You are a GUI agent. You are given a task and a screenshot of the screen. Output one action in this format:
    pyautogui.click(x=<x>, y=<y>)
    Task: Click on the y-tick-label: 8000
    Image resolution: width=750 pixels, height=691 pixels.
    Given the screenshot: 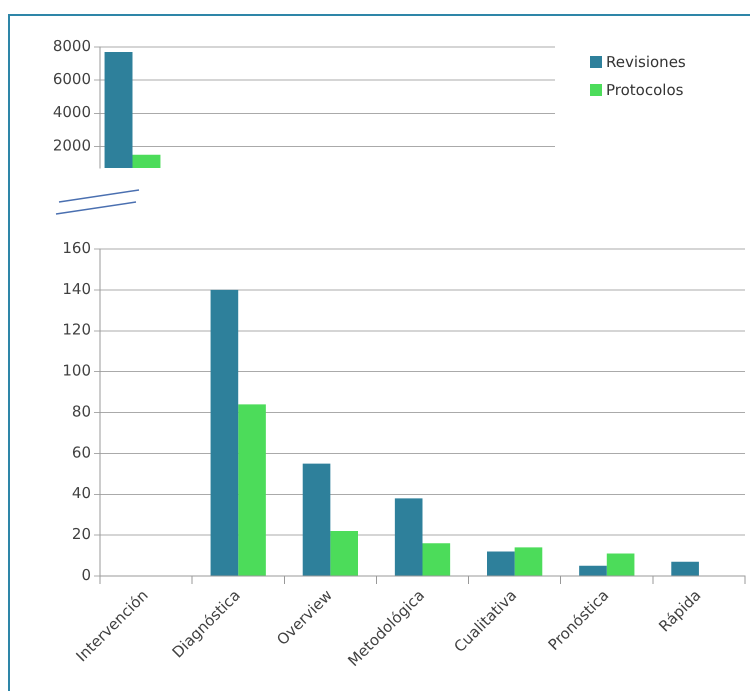 What is the action you would take?
    pyautogui.click(x=71, y=45)
    